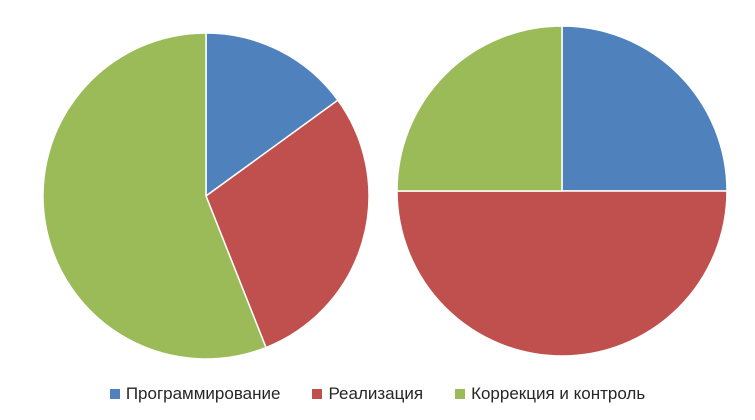 This screenshot has width=755, height=420. What do you see at coordinates (203, 393) in the screenshot?
I see `legend-label-programming: Программирование` at bounding box center [203, 393].